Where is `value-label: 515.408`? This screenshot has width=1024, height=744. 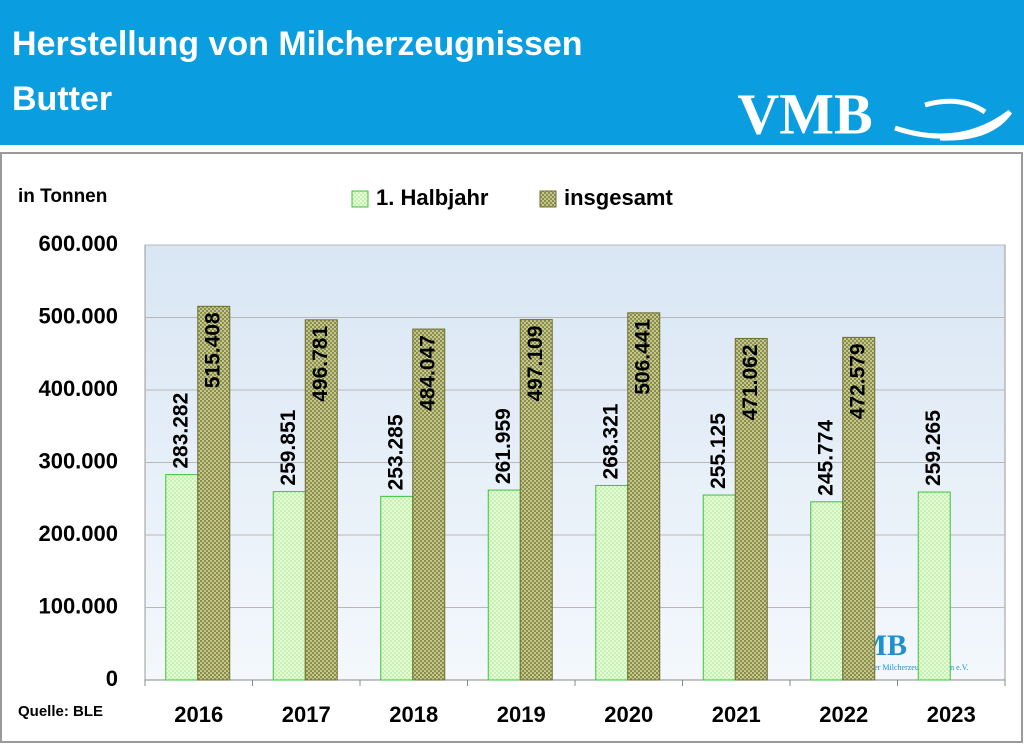 value-label: 515.408 is located at coordinates (212, 350).